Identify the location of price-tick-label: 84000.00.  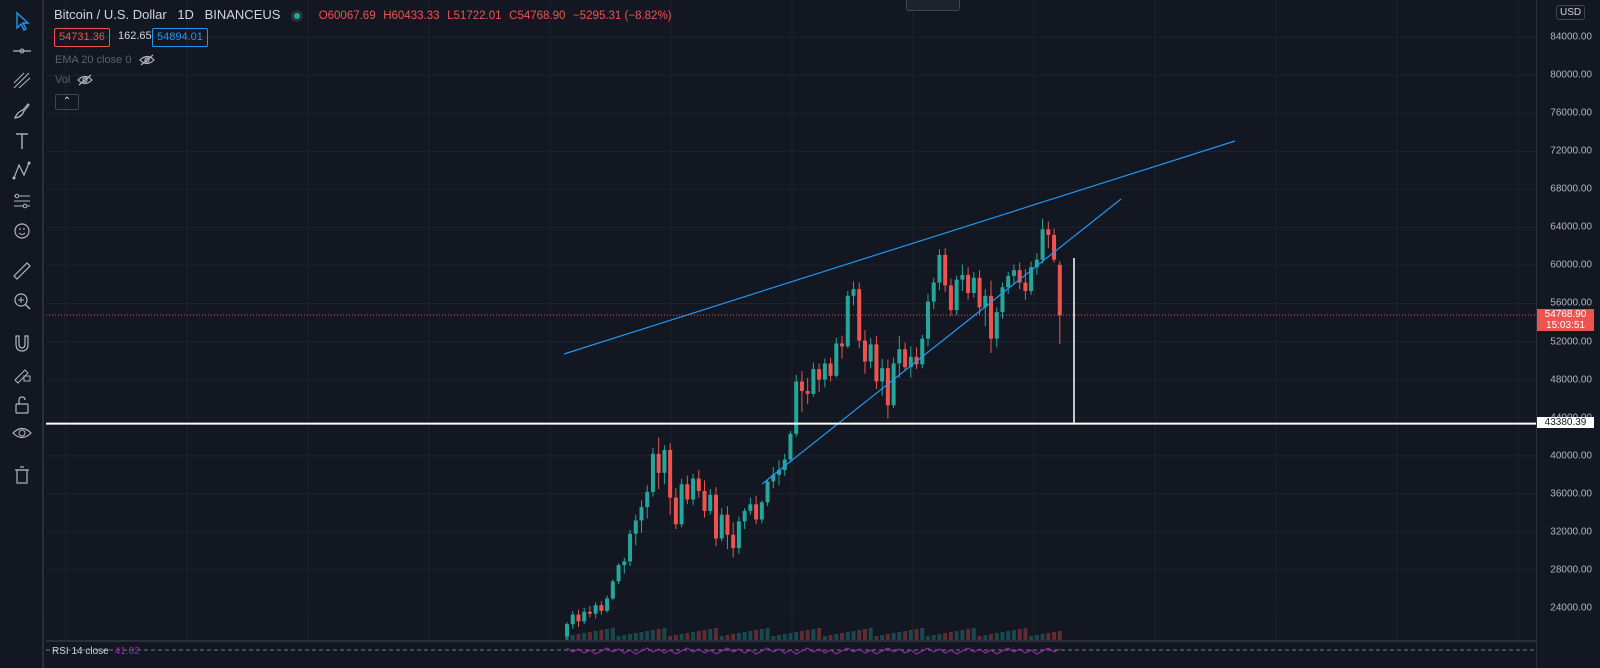
(1571, 37).